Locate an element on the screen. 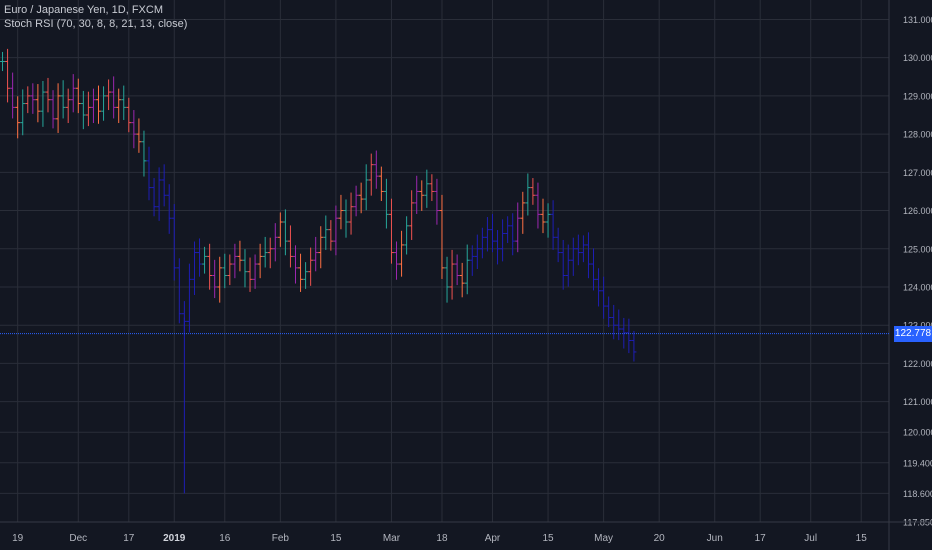 The width and height of the screenshot is (932, 550). y-tick-label: 127.000 is located at coordinates (917, 173).